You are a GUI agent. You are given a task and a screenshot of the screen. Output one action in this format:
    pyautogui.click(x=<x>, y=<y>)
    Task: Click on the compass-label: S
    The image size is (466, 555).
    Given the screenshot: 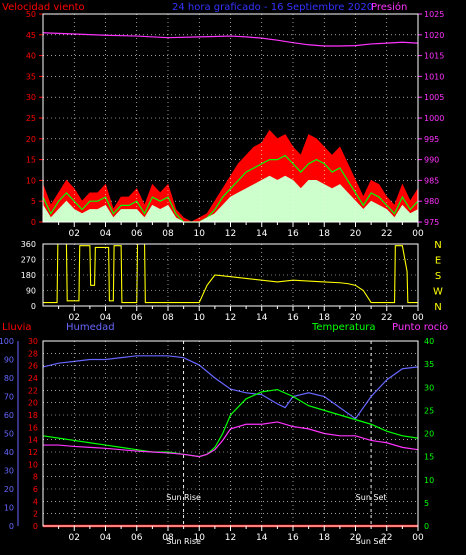 What is the action you would take?
    pyautogui.click(x=438, y=276)
    